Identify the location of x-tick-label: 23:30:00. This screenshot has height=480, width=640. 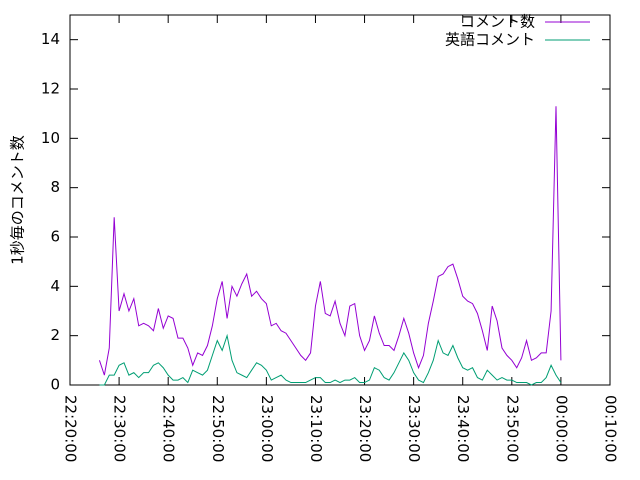
(414, 428).